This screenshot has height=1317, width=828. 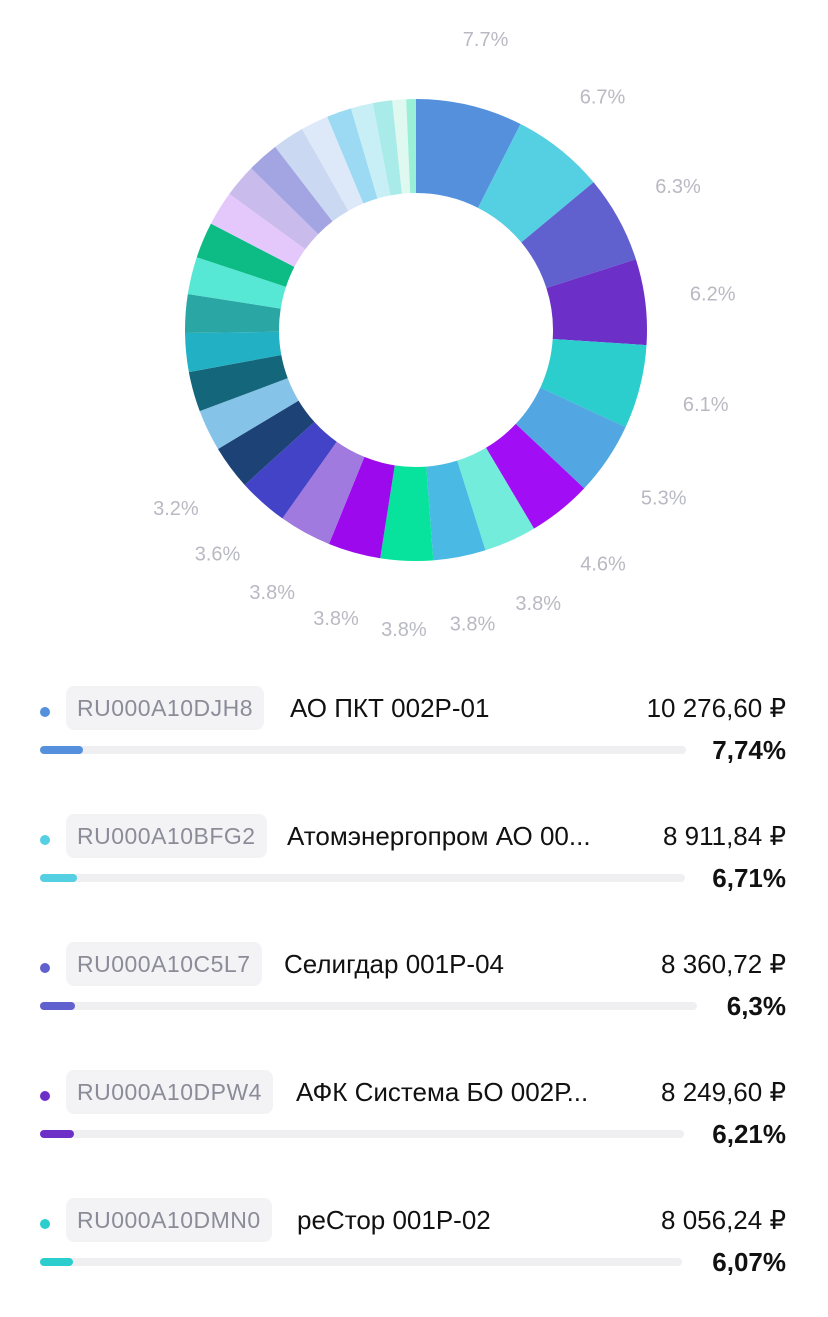 I want to click on position-value: 8 911,84 ₽, so click(x=724, y=836).